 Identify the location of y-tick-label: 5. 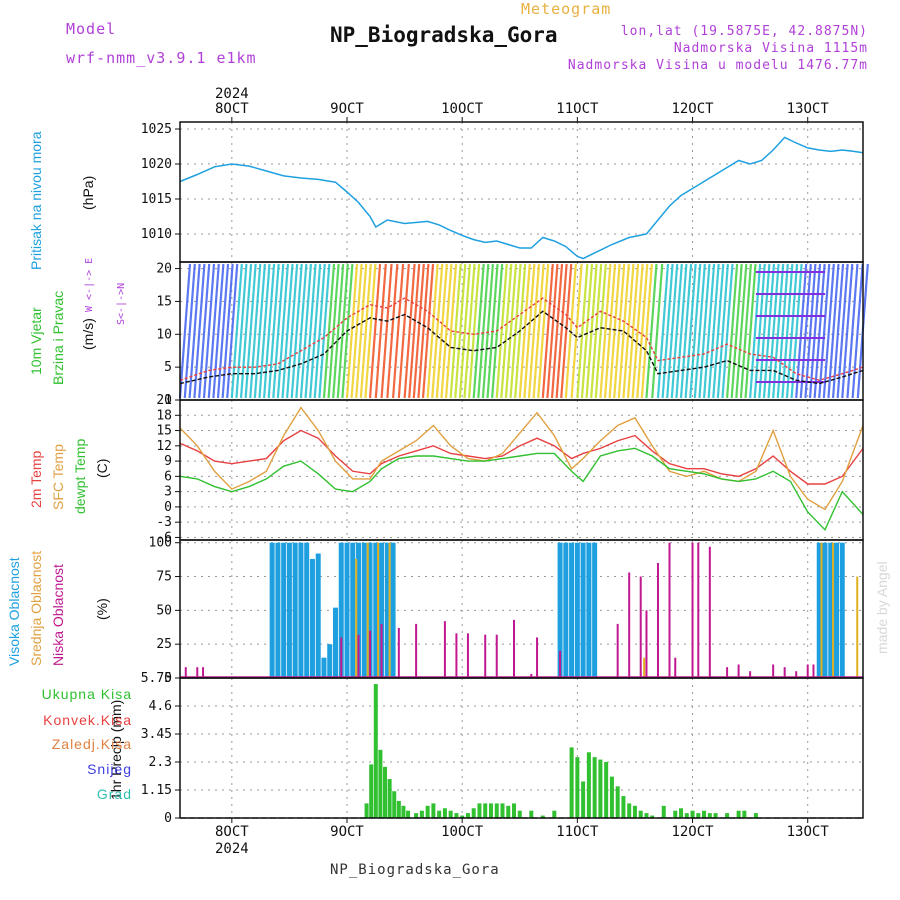
(168, 367).